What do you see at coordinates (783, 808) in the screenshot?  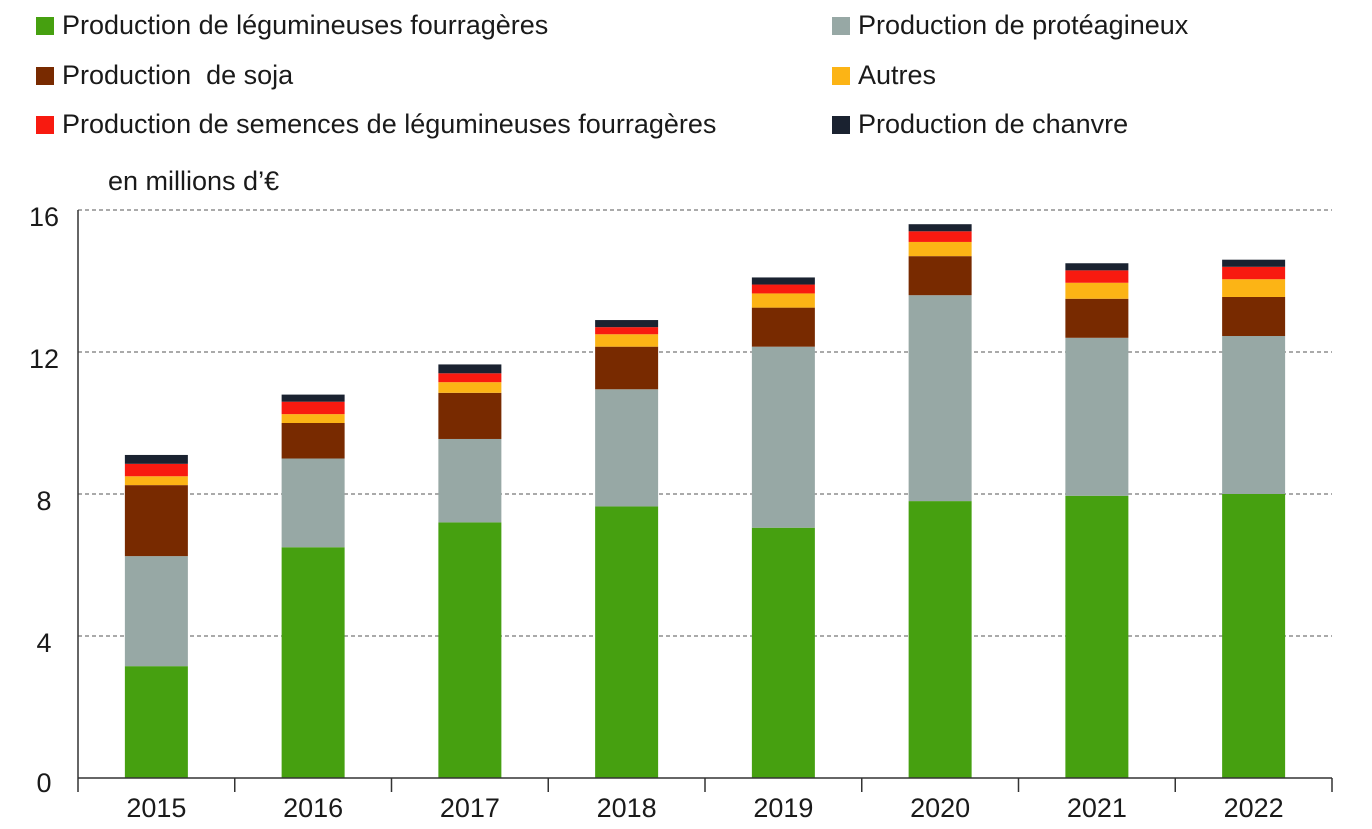 I see `x-tick-label: 2019` at bounding box center [783, 808].